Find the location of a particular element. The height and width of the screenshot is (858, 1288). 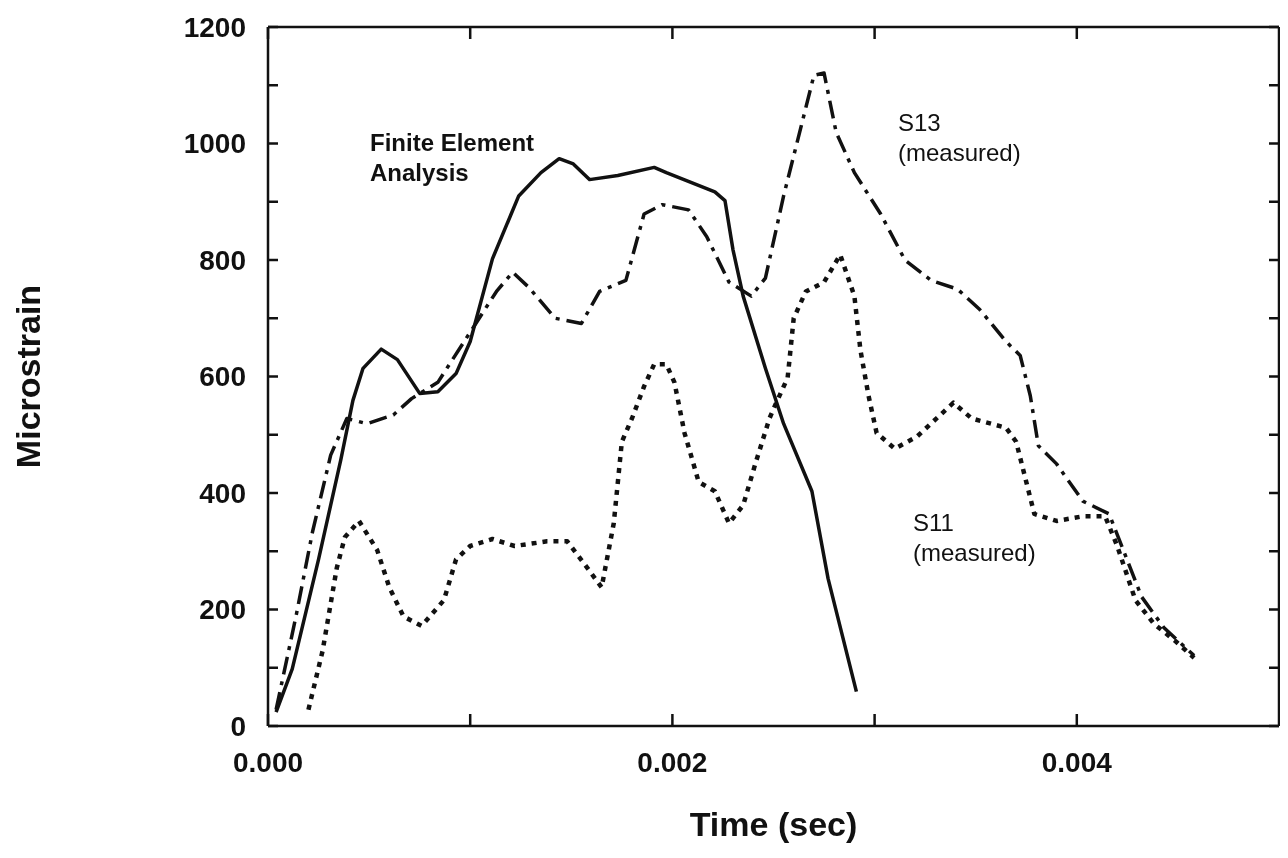

x-tick-label: 0.004 is located at coordinates (1077, 762).